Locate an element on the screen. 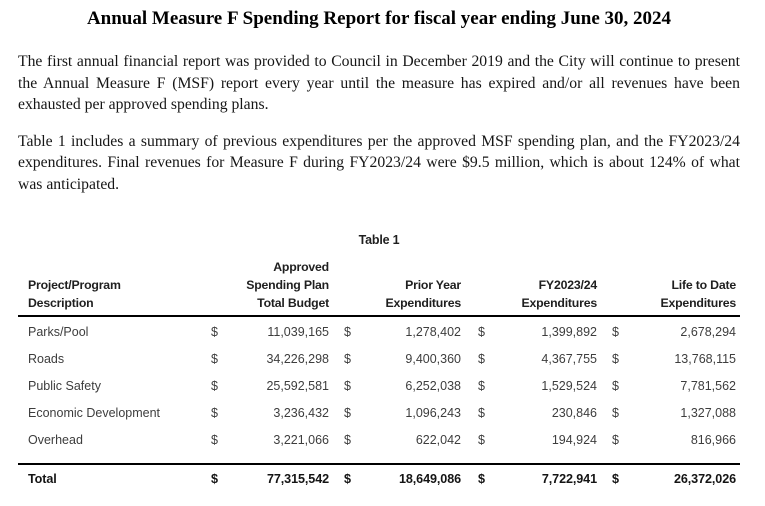 The height and width of the screenshot is (506, 765). total-fy2023-24-cell: $ 7,722,941 is located at coordinates (540, 479).